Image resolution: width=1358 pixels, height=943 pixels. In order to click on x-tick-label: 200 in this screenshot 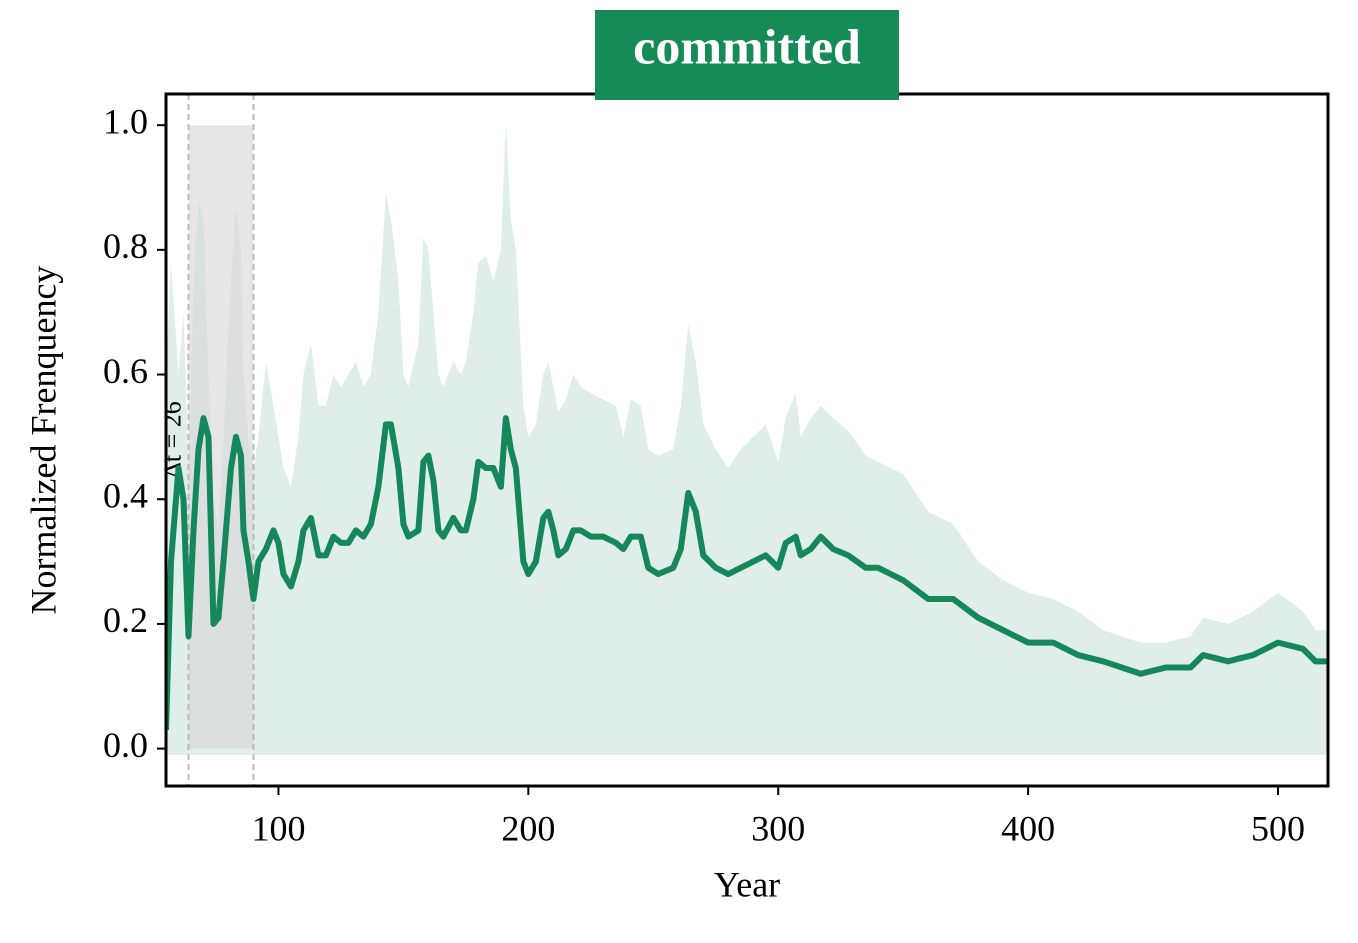, I will do `click(528, 828)`.